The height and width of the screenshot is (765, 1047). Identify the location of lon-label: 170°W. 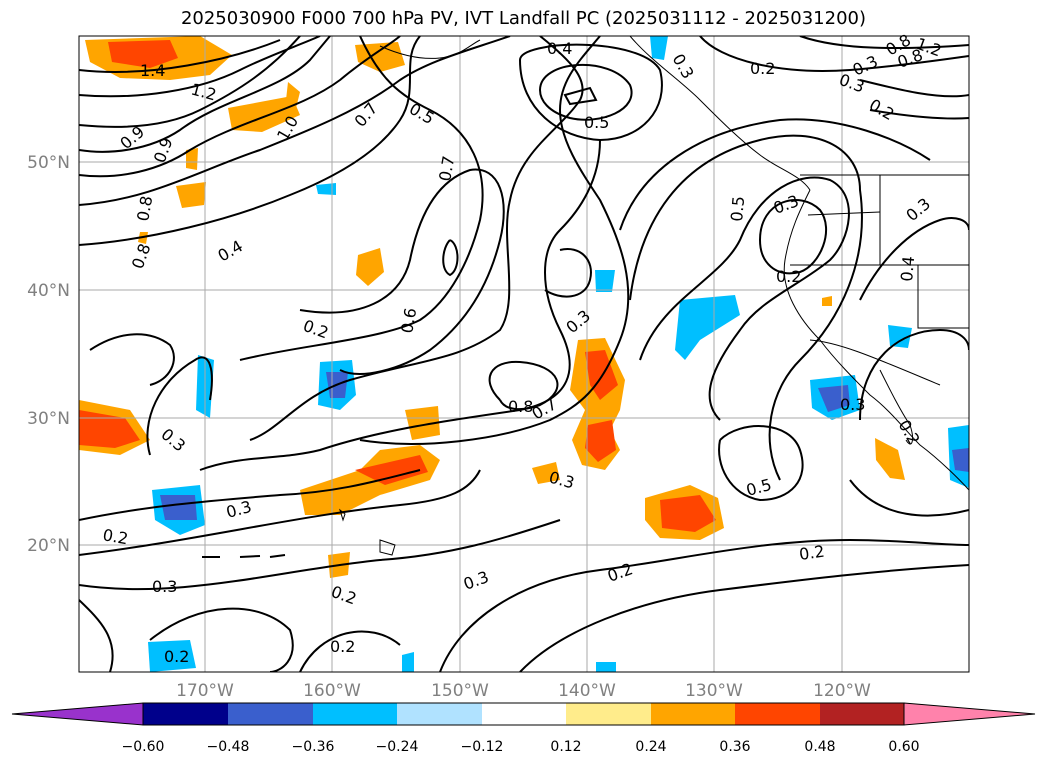
(205, 691).